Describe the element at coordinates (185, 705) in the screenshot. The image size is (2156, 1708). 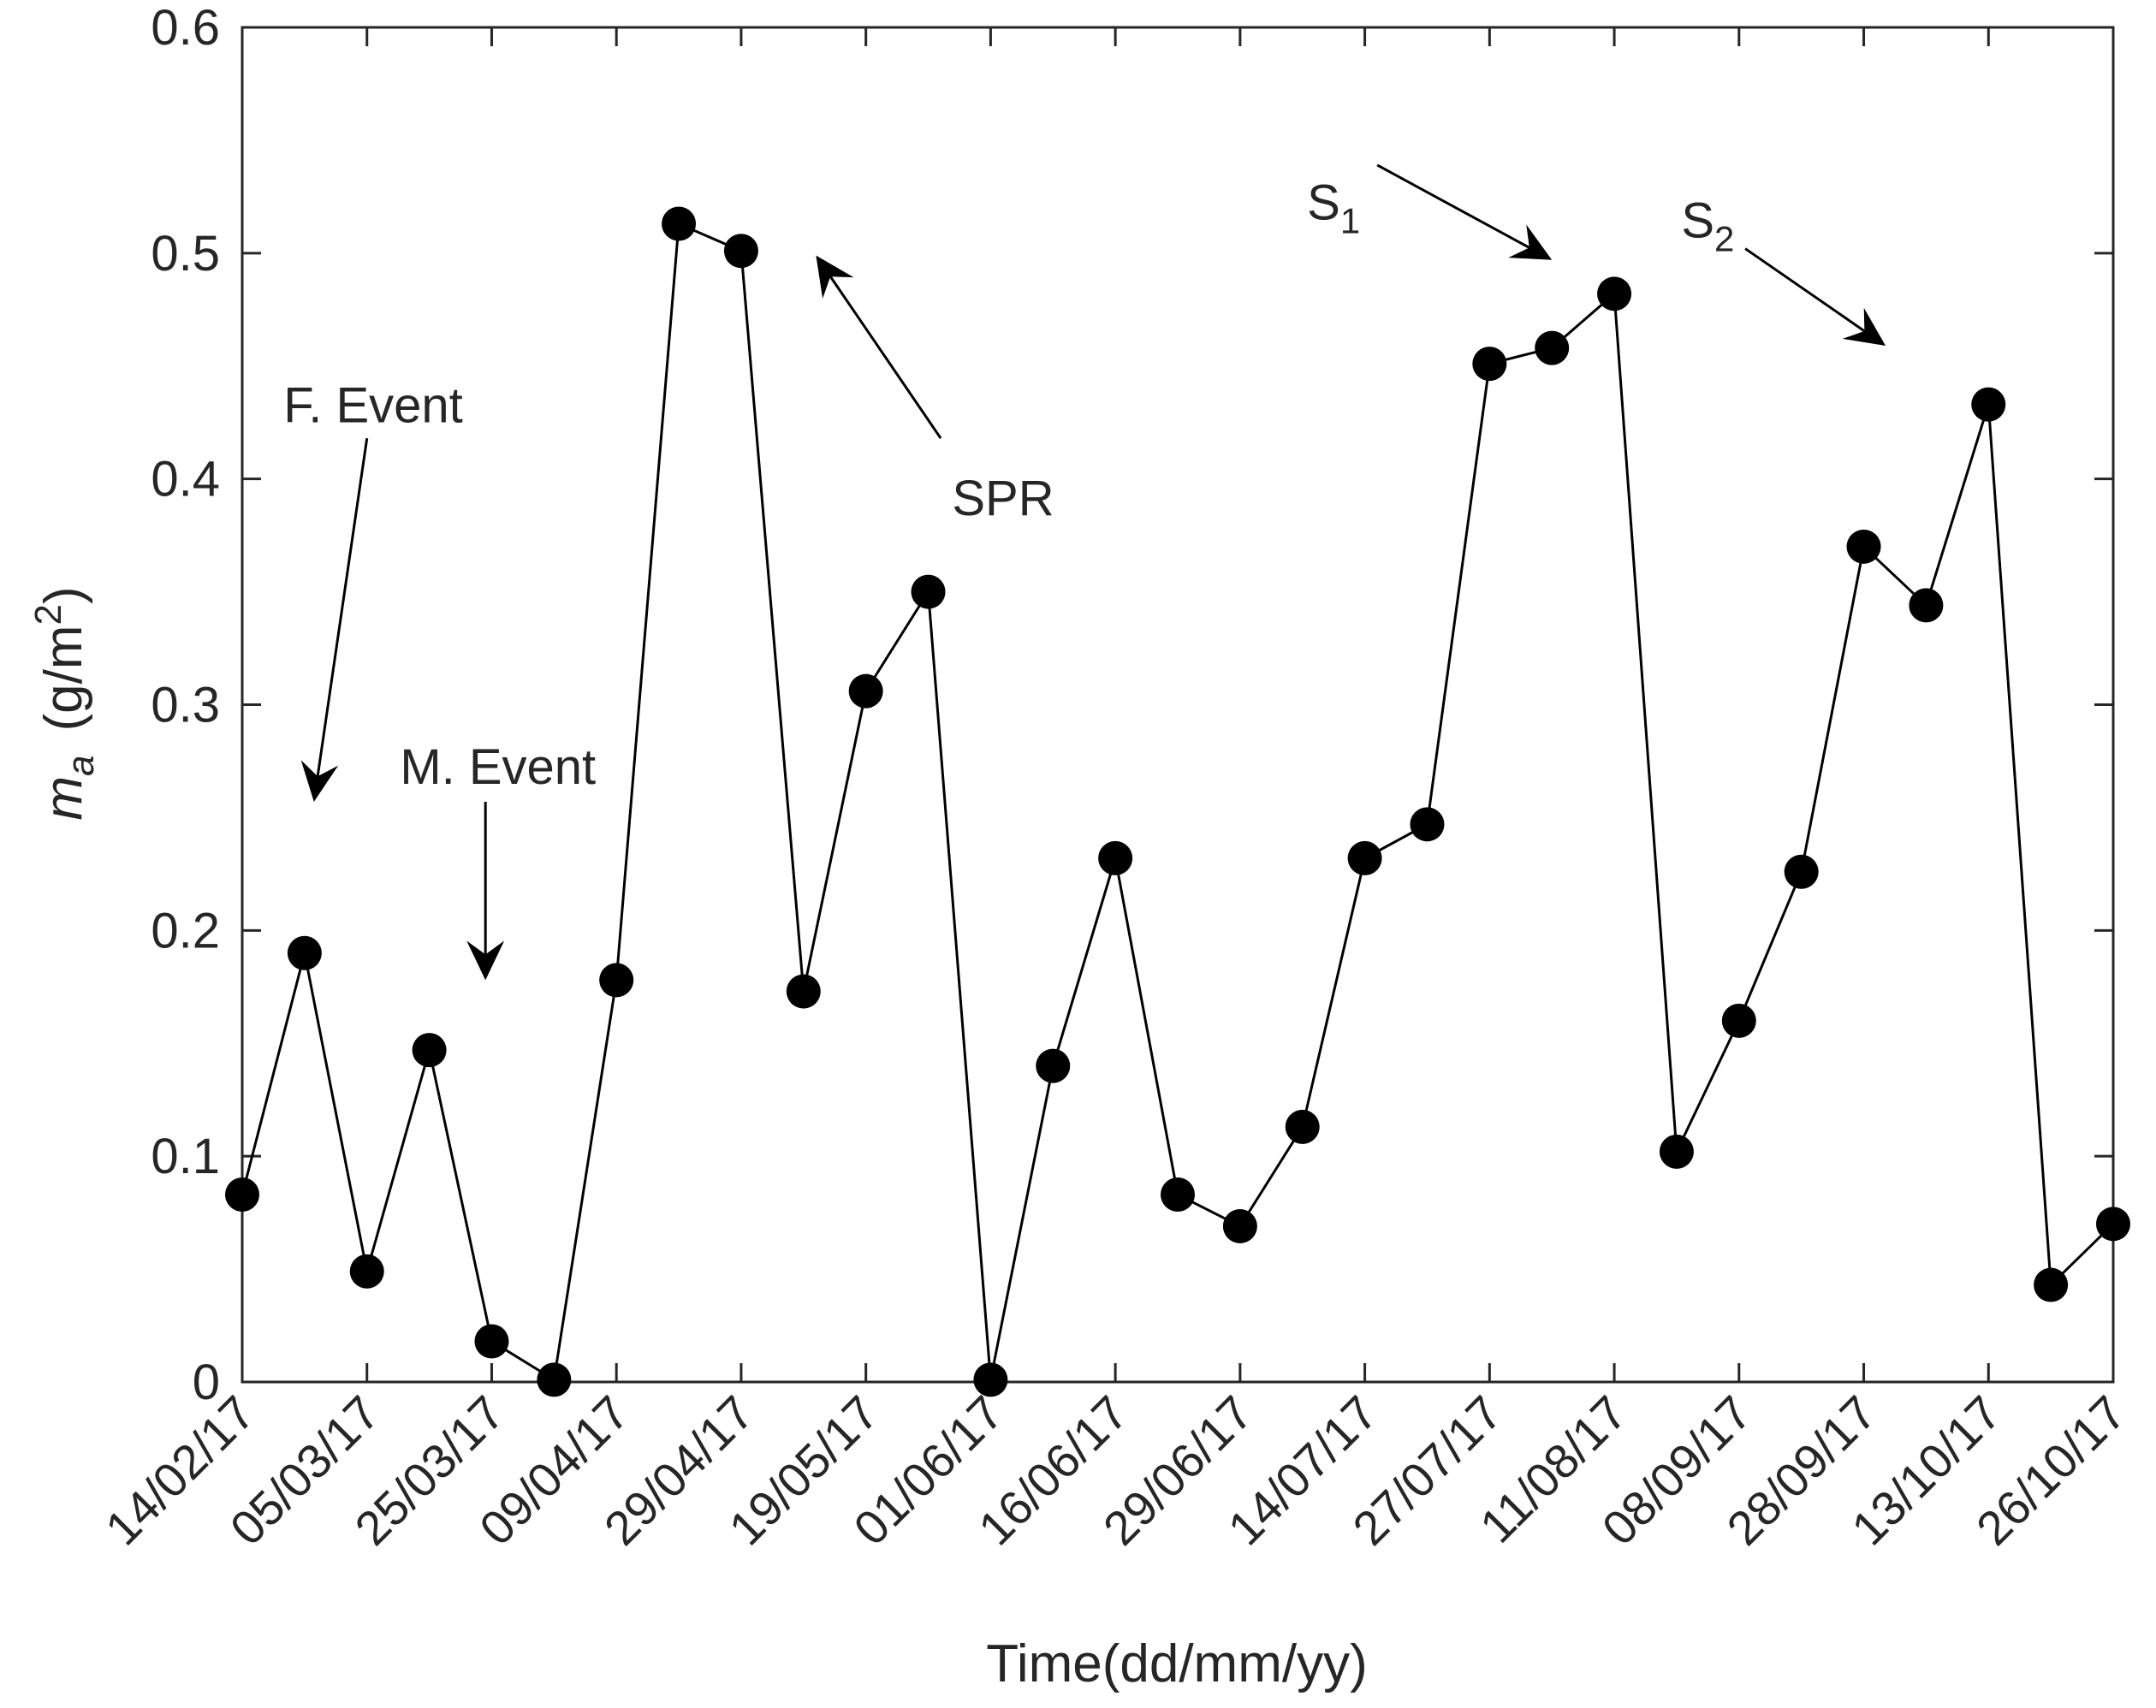
I see `y-tick-label: 0.3` at that location.